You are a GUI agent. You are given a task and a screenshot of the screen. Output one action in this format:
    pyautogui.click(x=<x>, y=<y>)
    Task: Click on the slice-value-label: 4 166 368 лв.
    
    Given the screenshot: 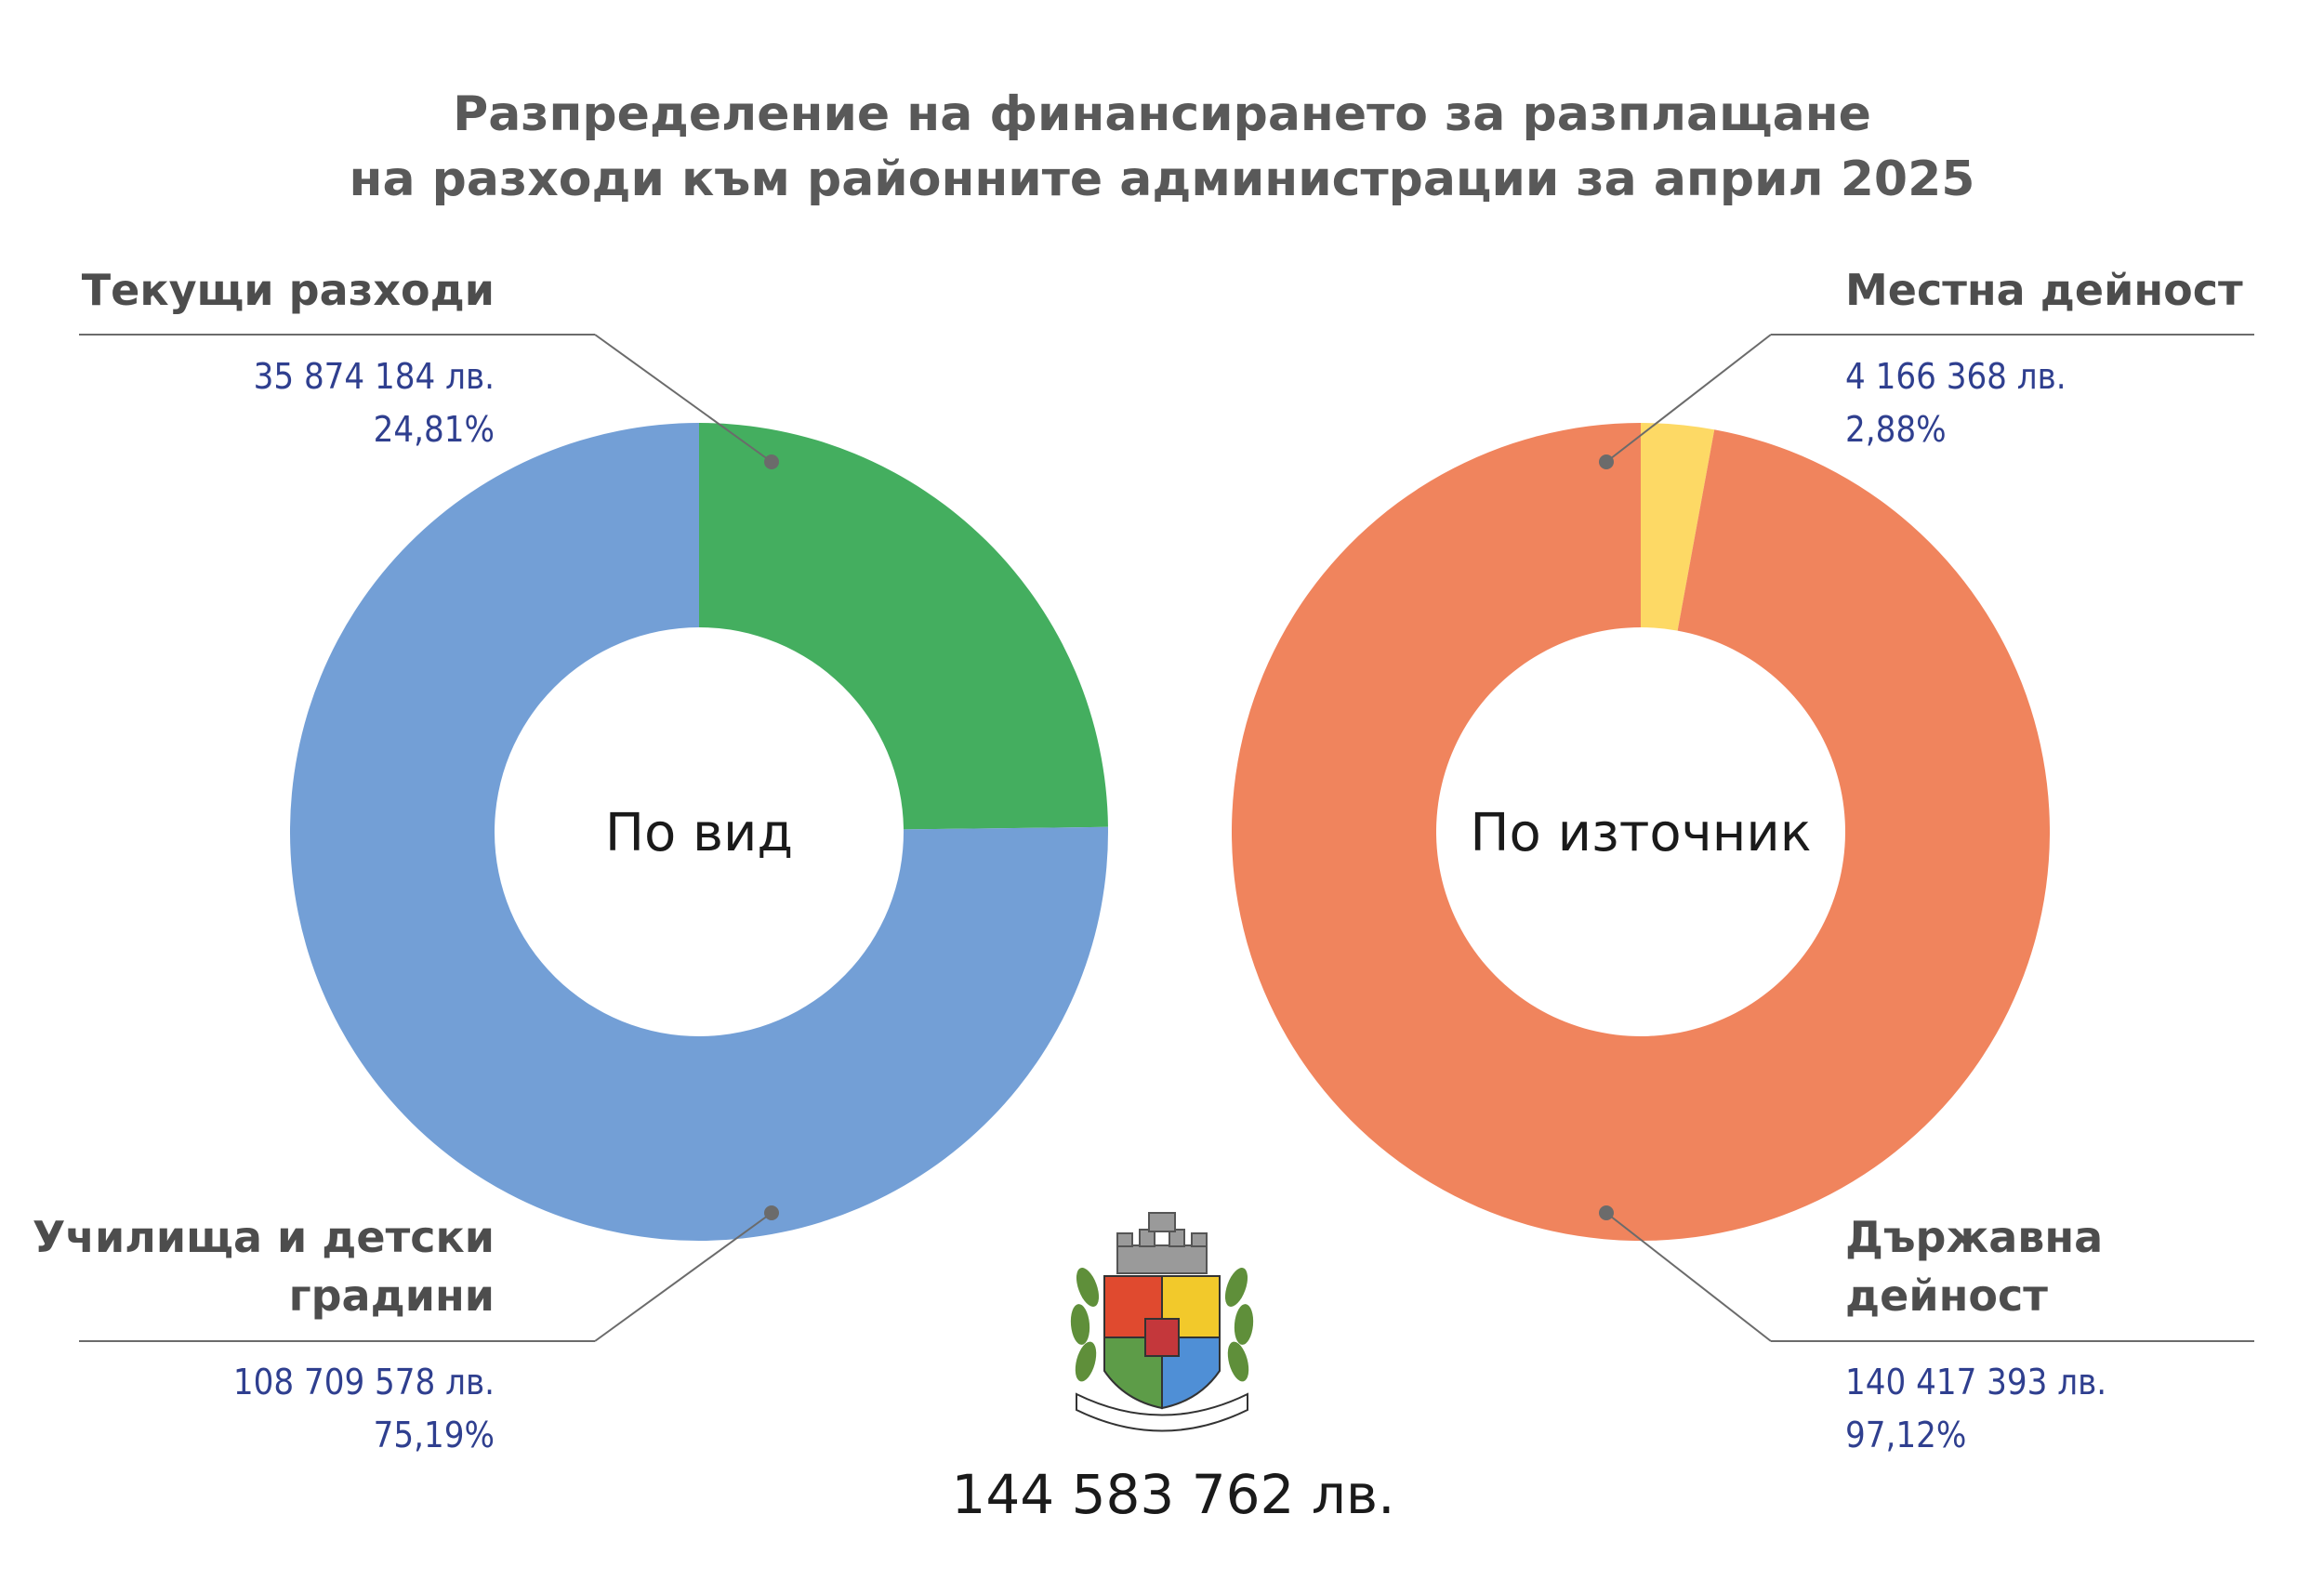 What is the action you would take?
    pyautogui.click(x=1956, y=376)
    